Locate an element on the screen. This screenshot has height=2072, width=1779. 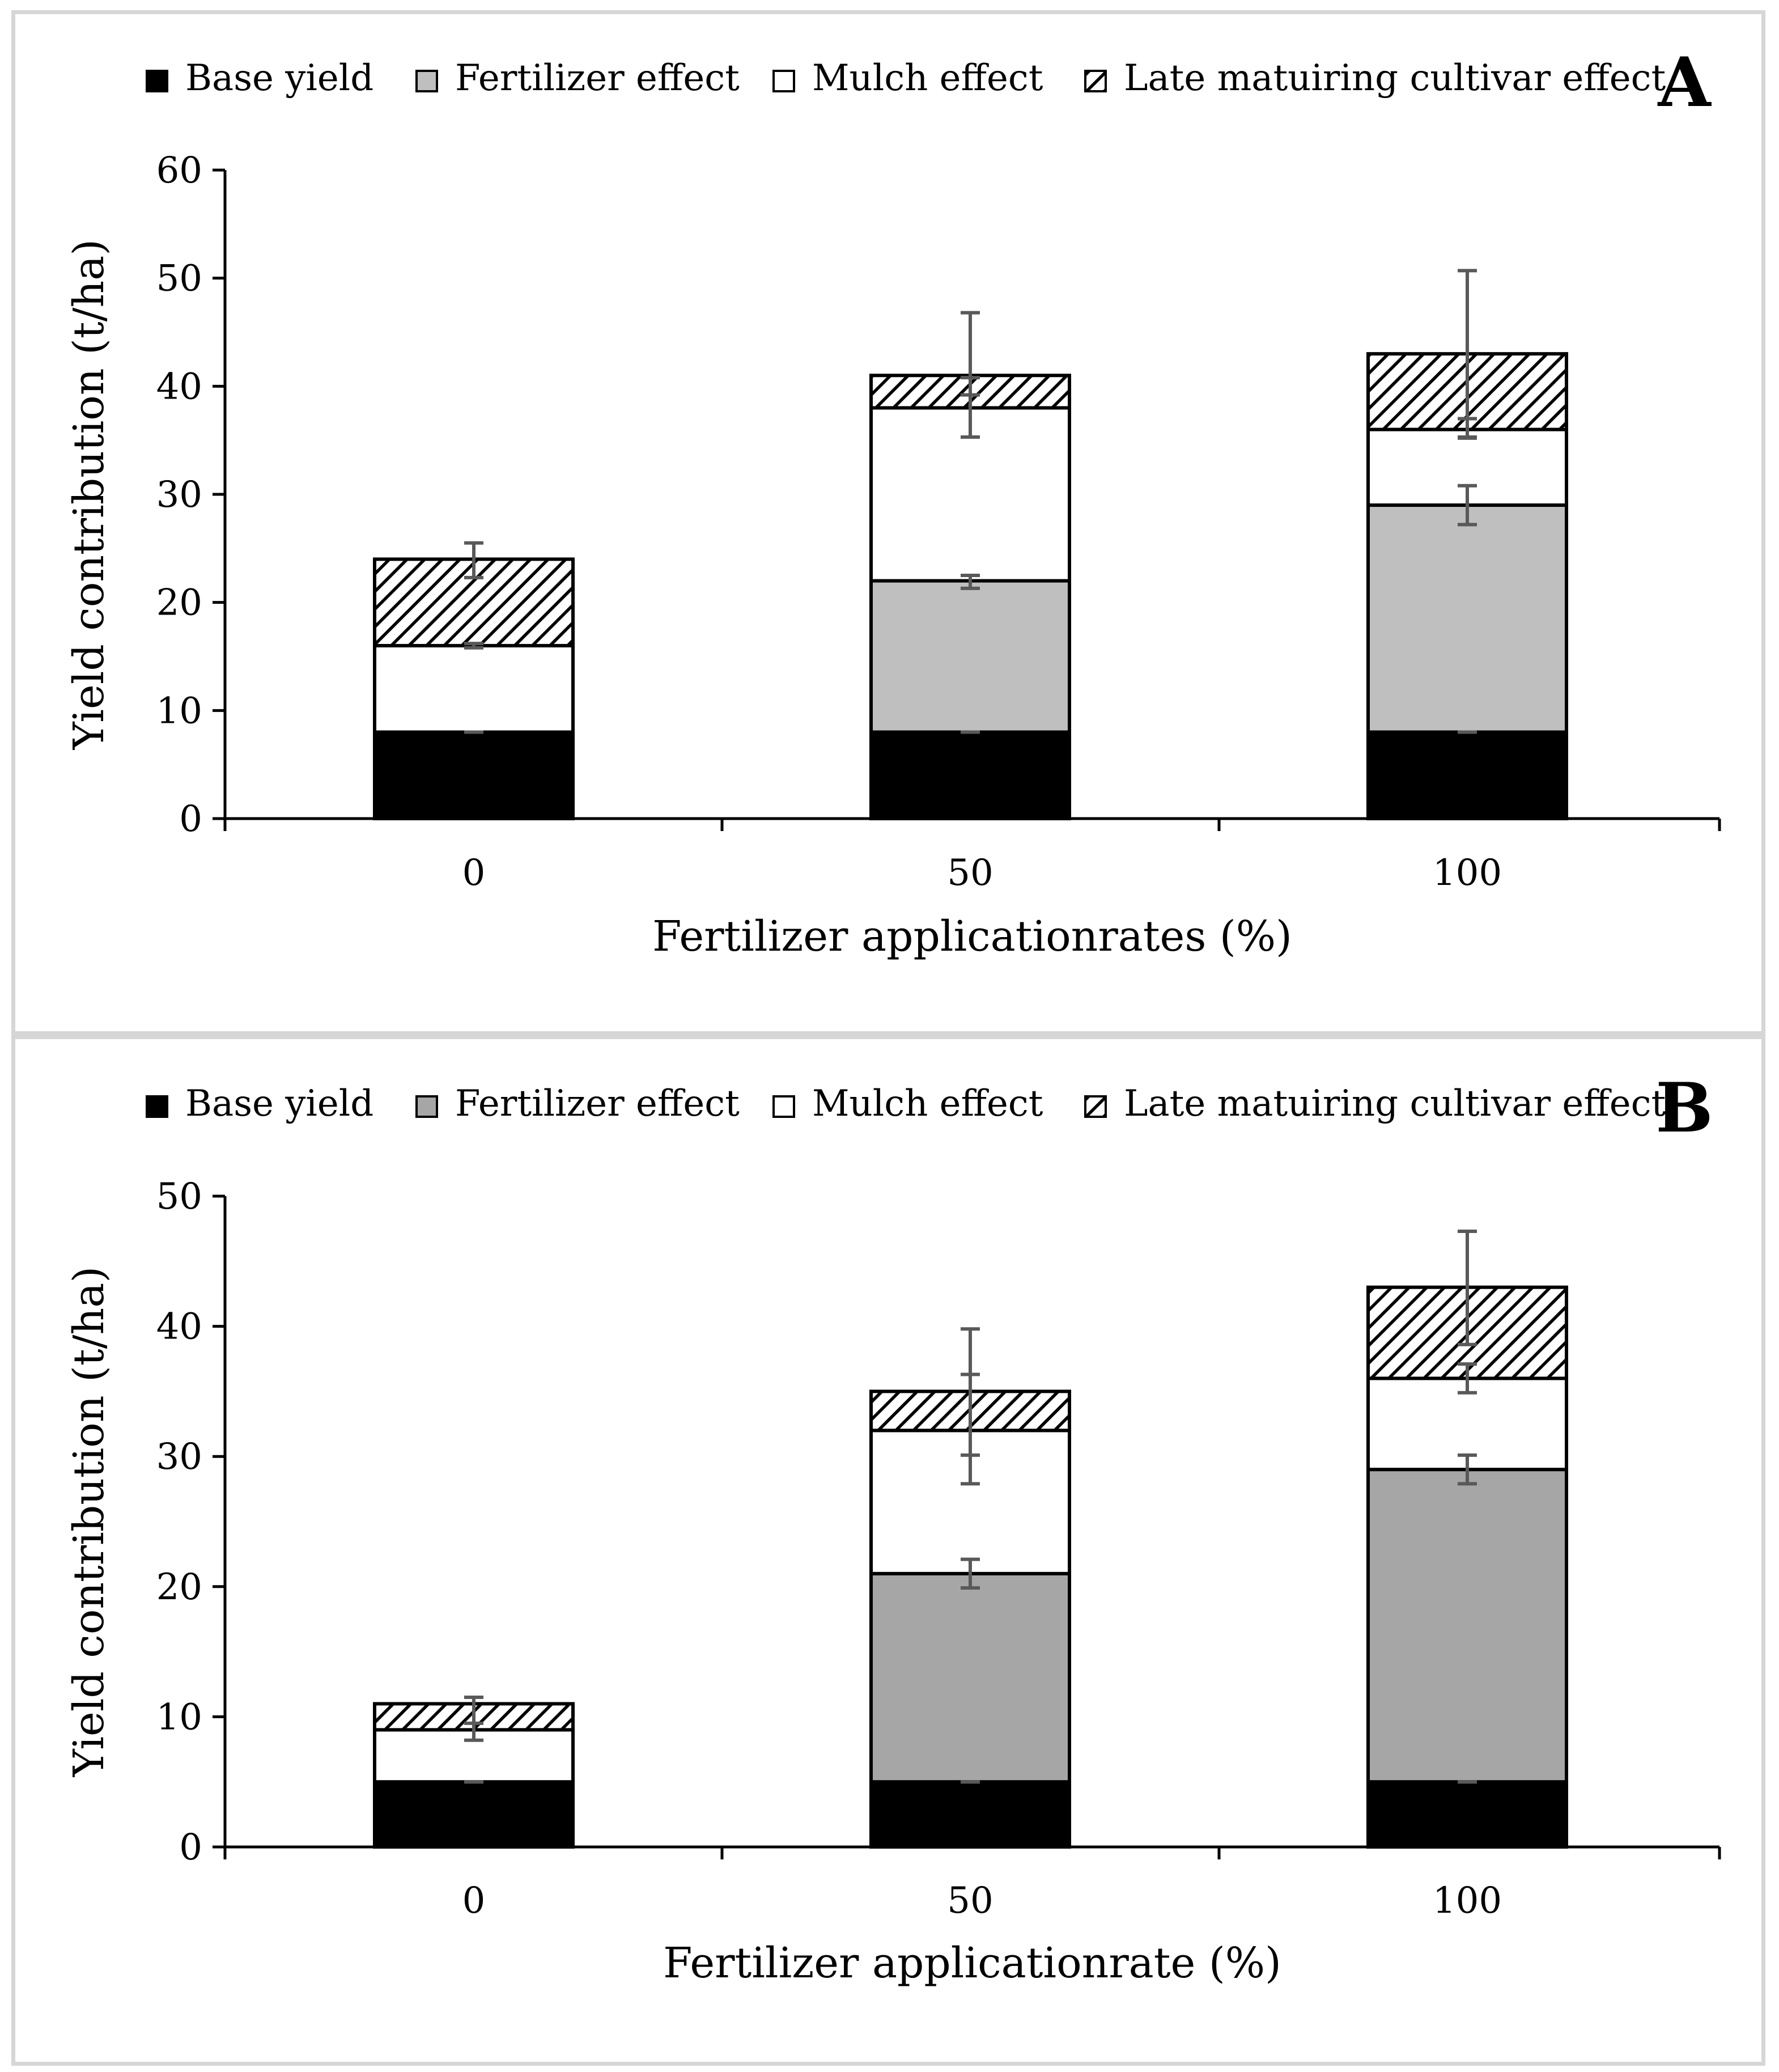
chart-a-x-tick-label-0: 0 is located at coordinates (474, 873).